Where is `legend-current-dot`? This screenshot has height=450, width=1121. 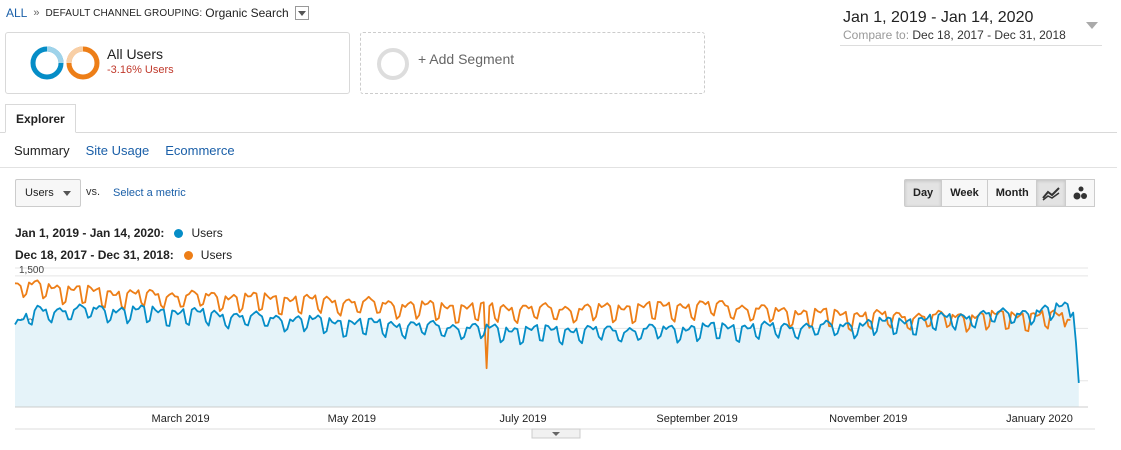
legend-current-dot is located at coordinates (179, 233).